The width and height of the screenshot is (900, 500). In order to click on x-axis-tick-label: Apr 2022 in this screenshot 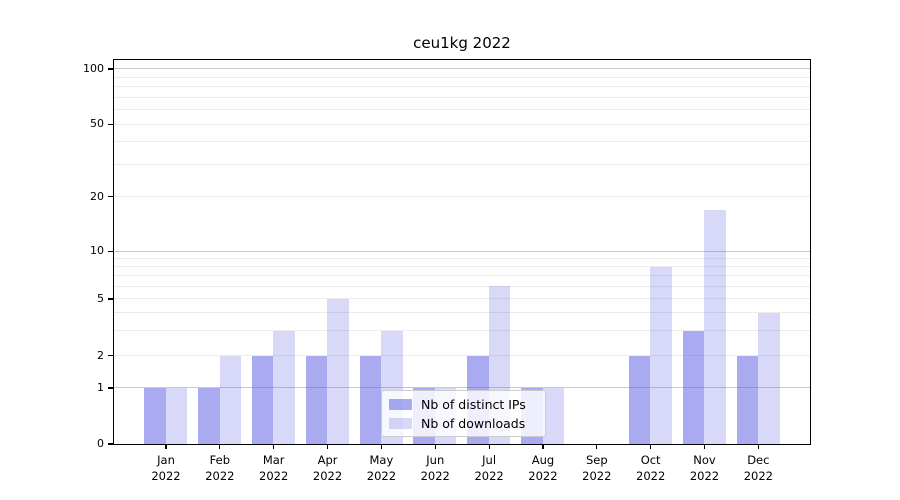, I will do `click(327, 468)`.